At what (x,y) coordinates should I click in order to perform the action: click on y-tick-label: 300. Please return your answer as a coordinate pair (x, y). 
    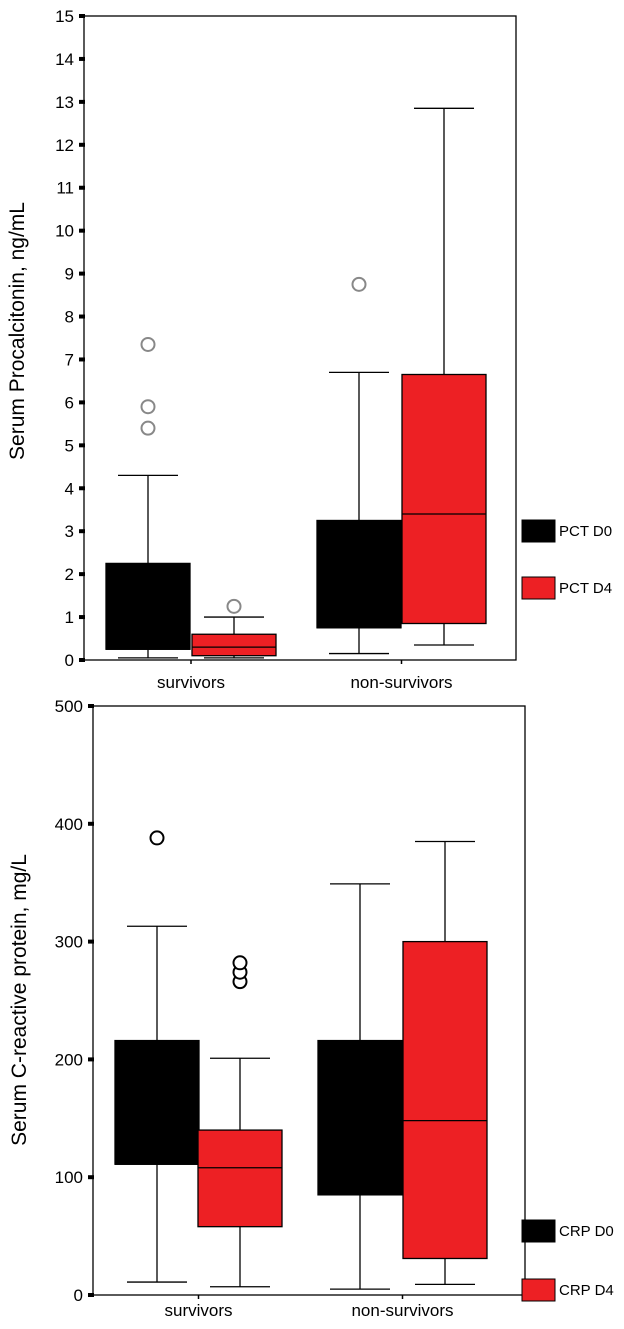
    Looking at the image, I should click on (69, 942).